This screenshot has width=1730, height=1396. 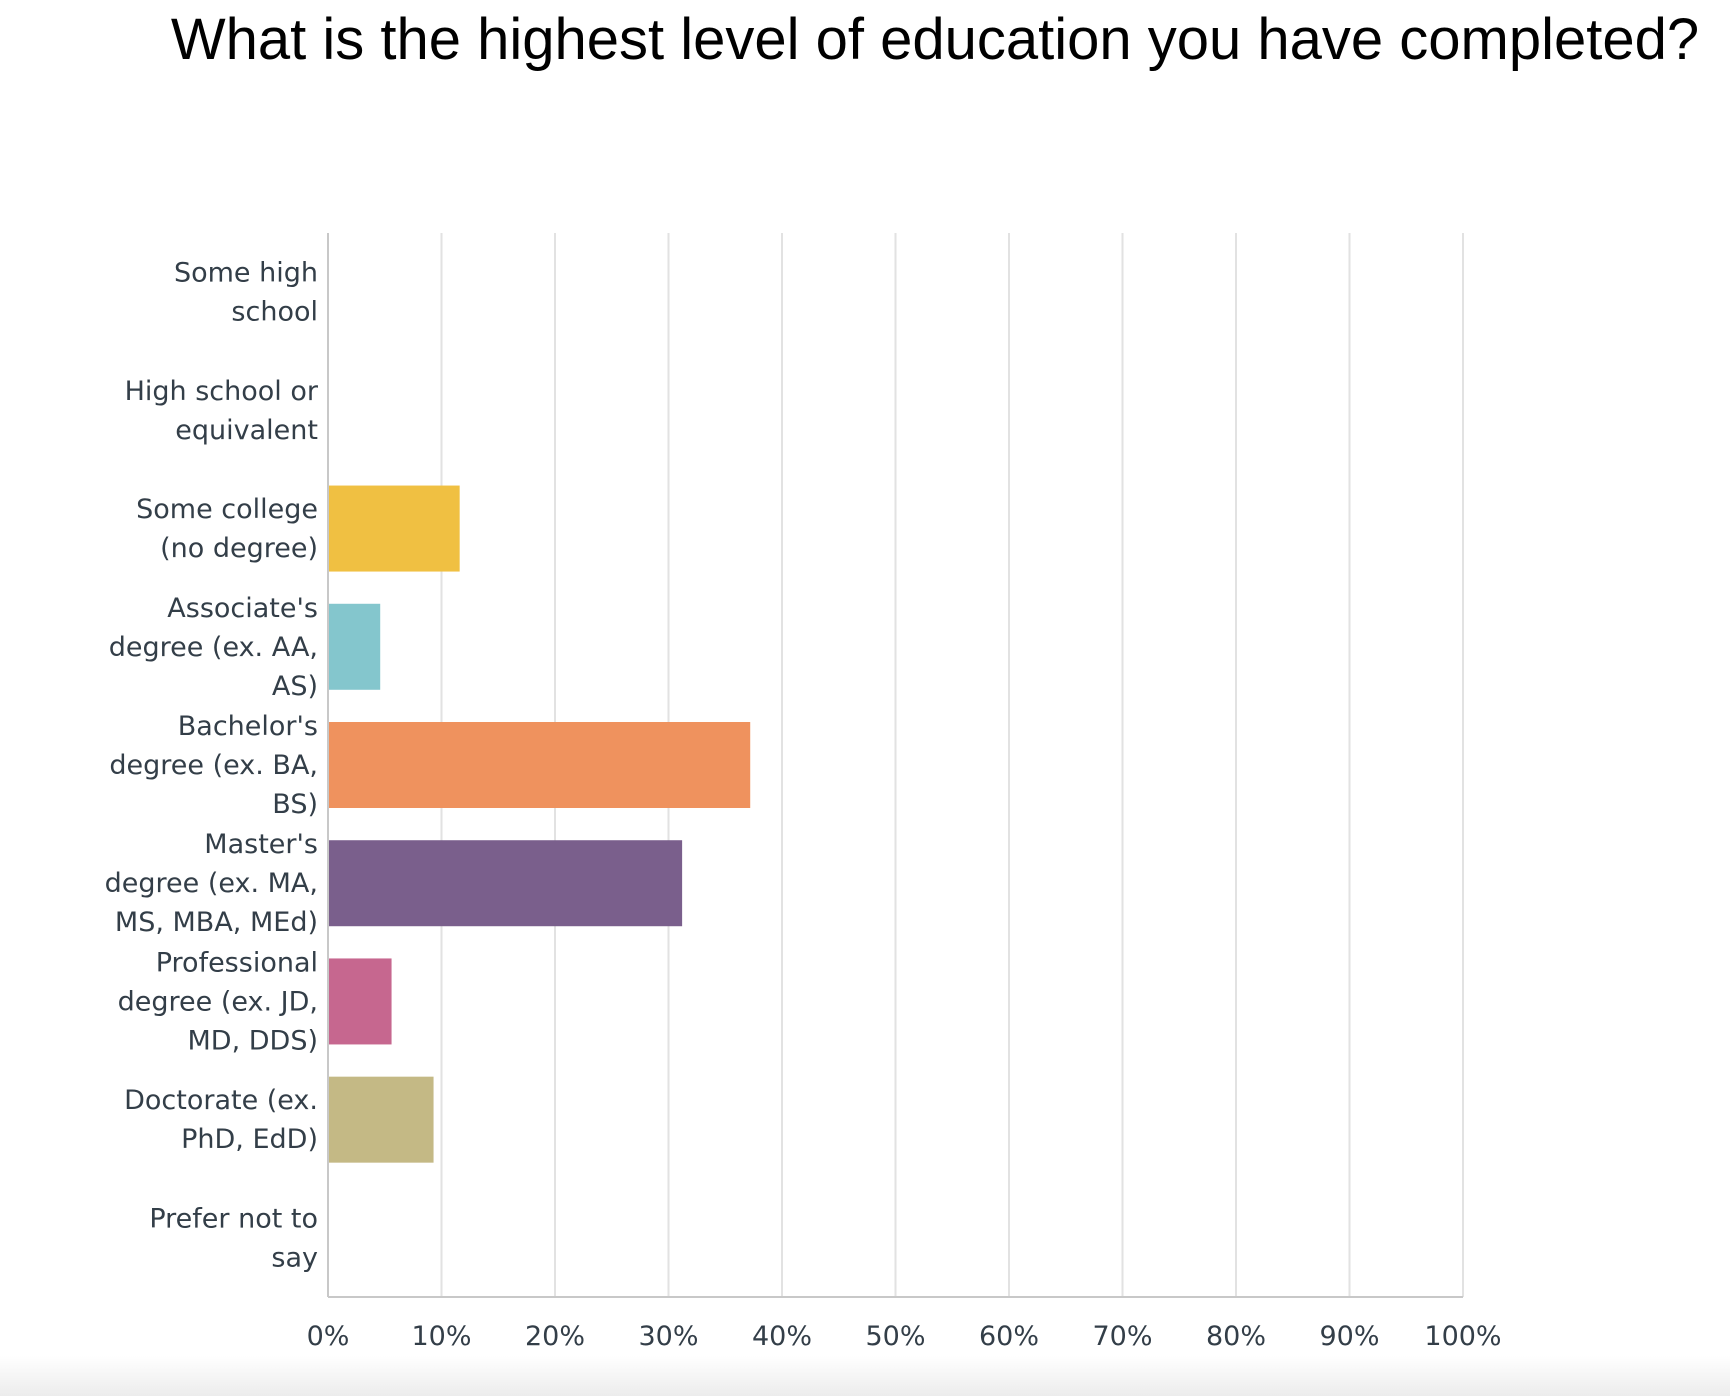 I want to click on x-tick-label: 40%, so click(x=782, y=1336).